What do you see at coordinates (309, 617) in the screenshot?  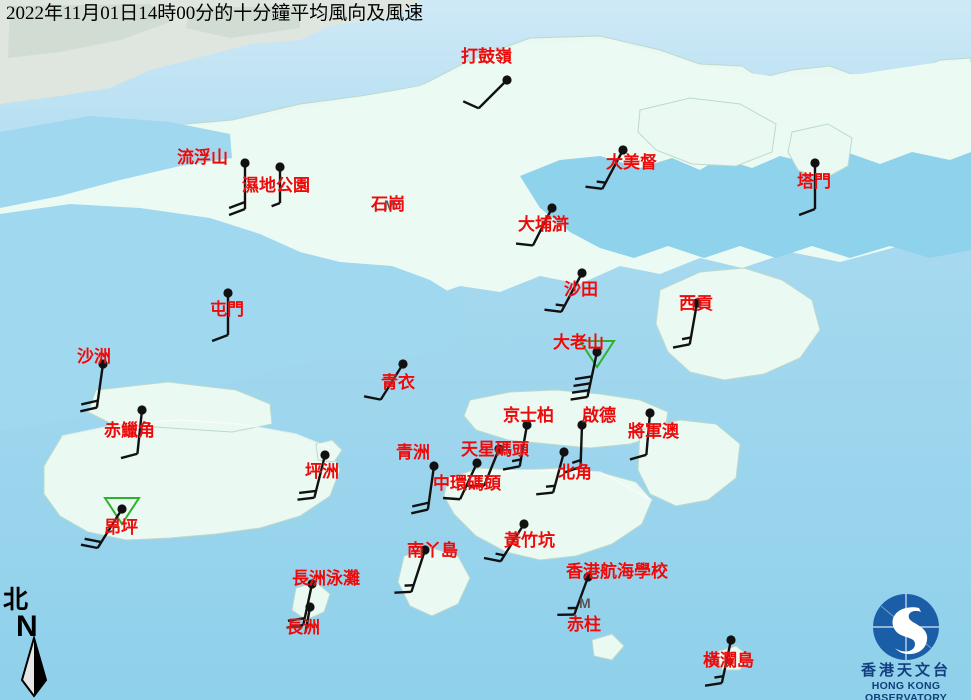 I see `wind-barb-長洲` at bounding box center [309, 617].